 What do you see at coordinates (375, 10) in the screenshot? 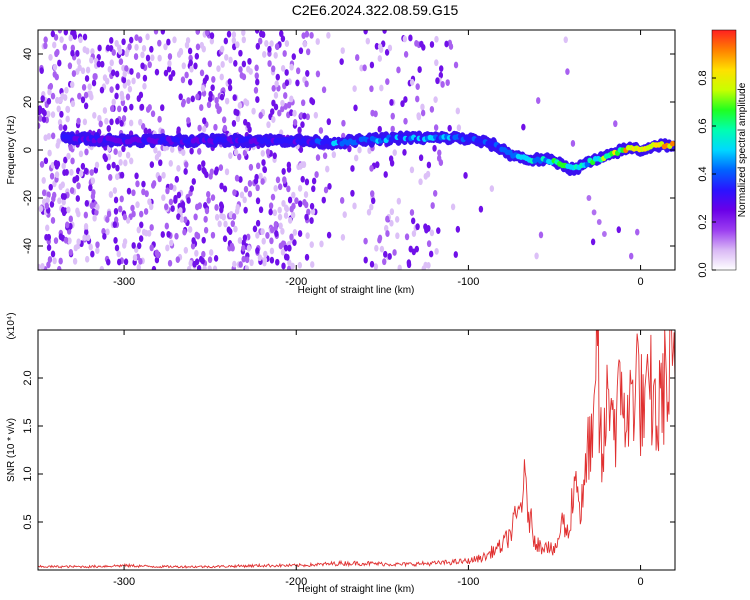
I see `chart-title: C2E6.2024.322.08.59.G15` at bounding box center [375, 10].